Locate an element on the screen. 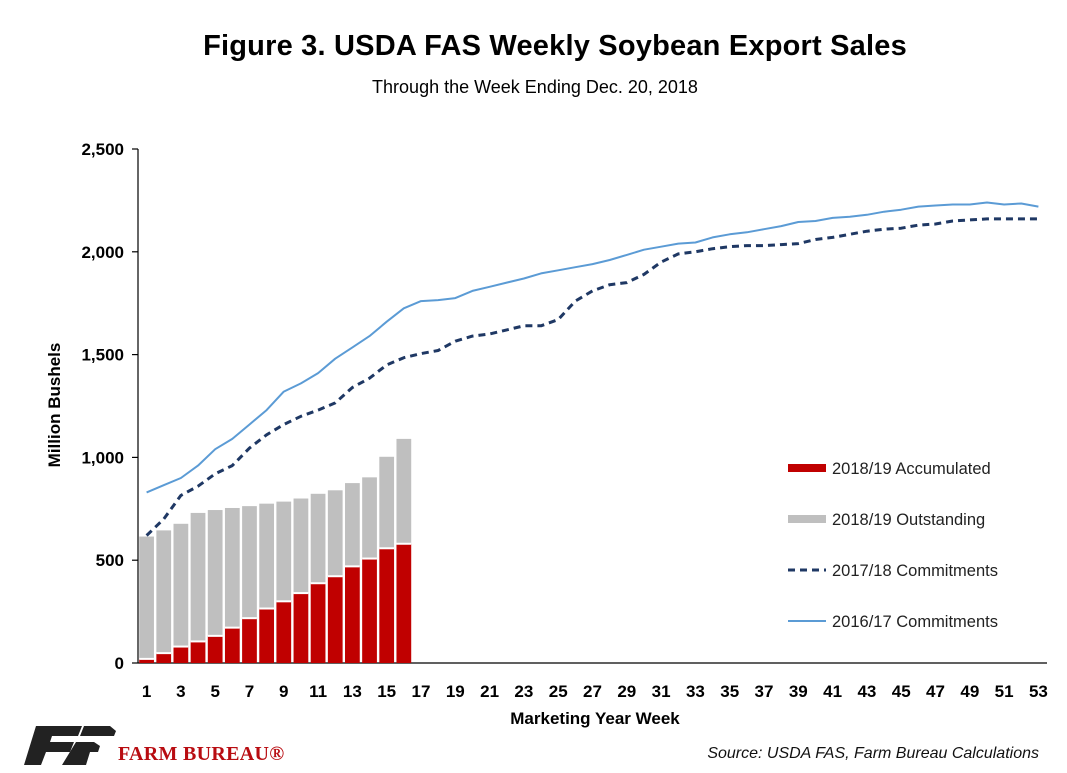 This screenshot has width=1067, height=773. x-tick-label: 1 is located at coordinates (146, 691).